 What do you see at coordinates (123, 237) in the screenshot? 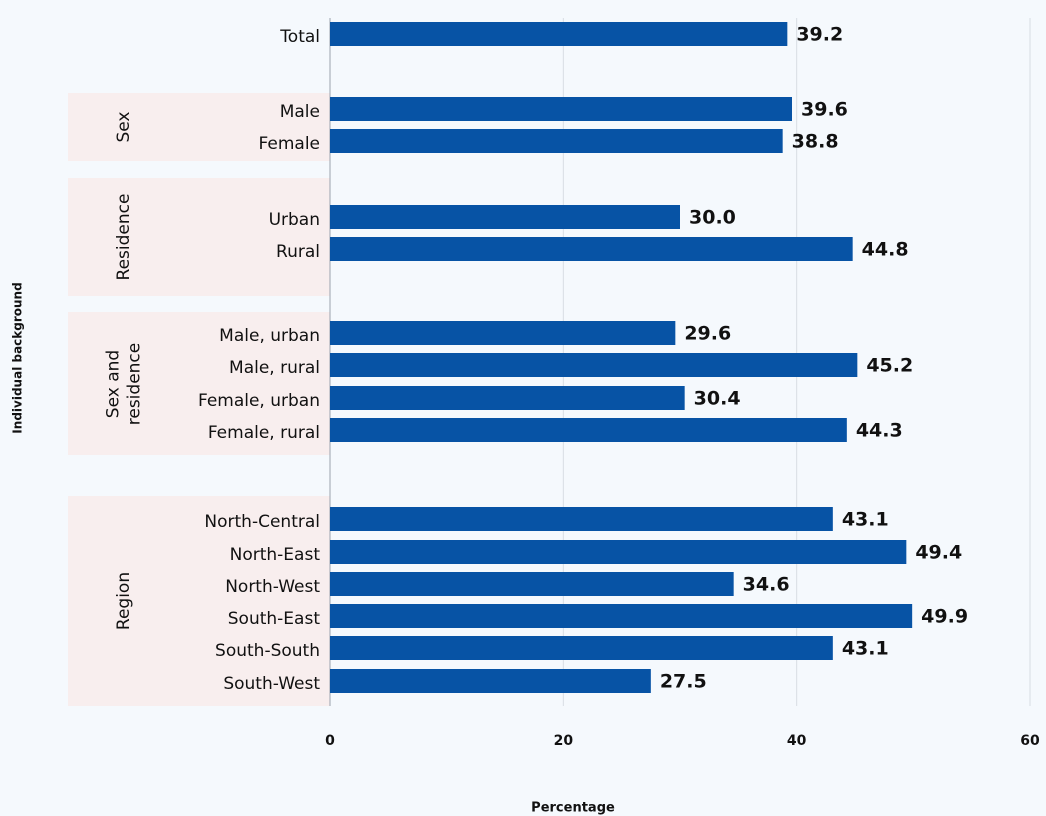
I see `group-label: Residence` at bounding box center [123, 237].